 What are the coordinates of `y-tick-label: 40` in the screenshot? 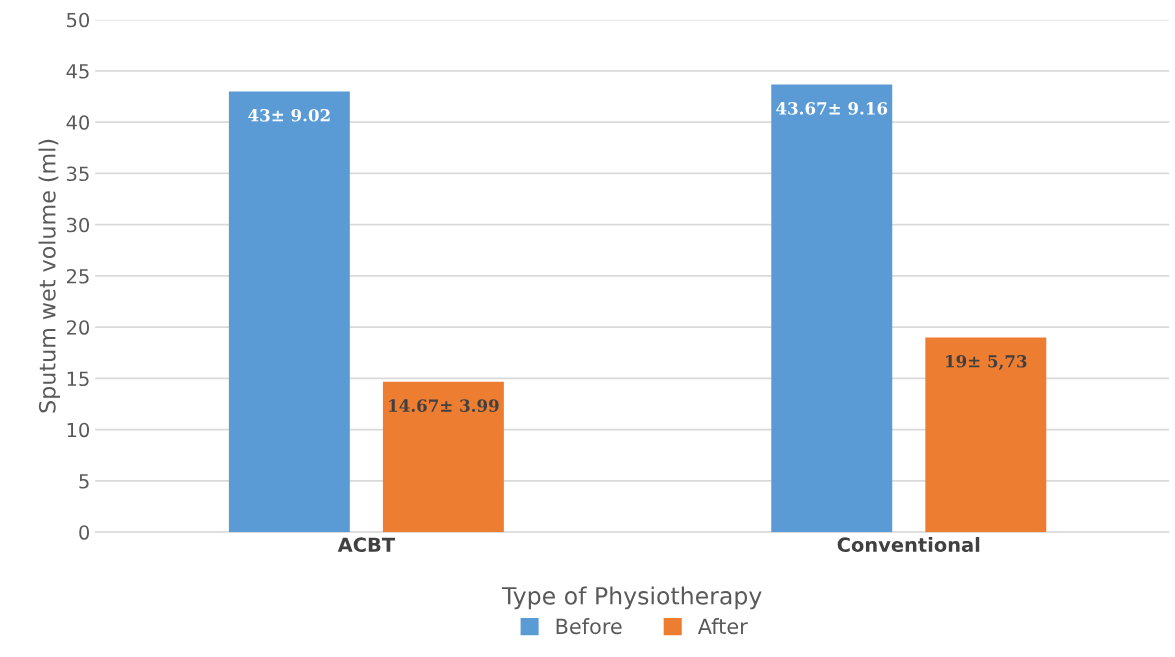 It's located at (78, 122).